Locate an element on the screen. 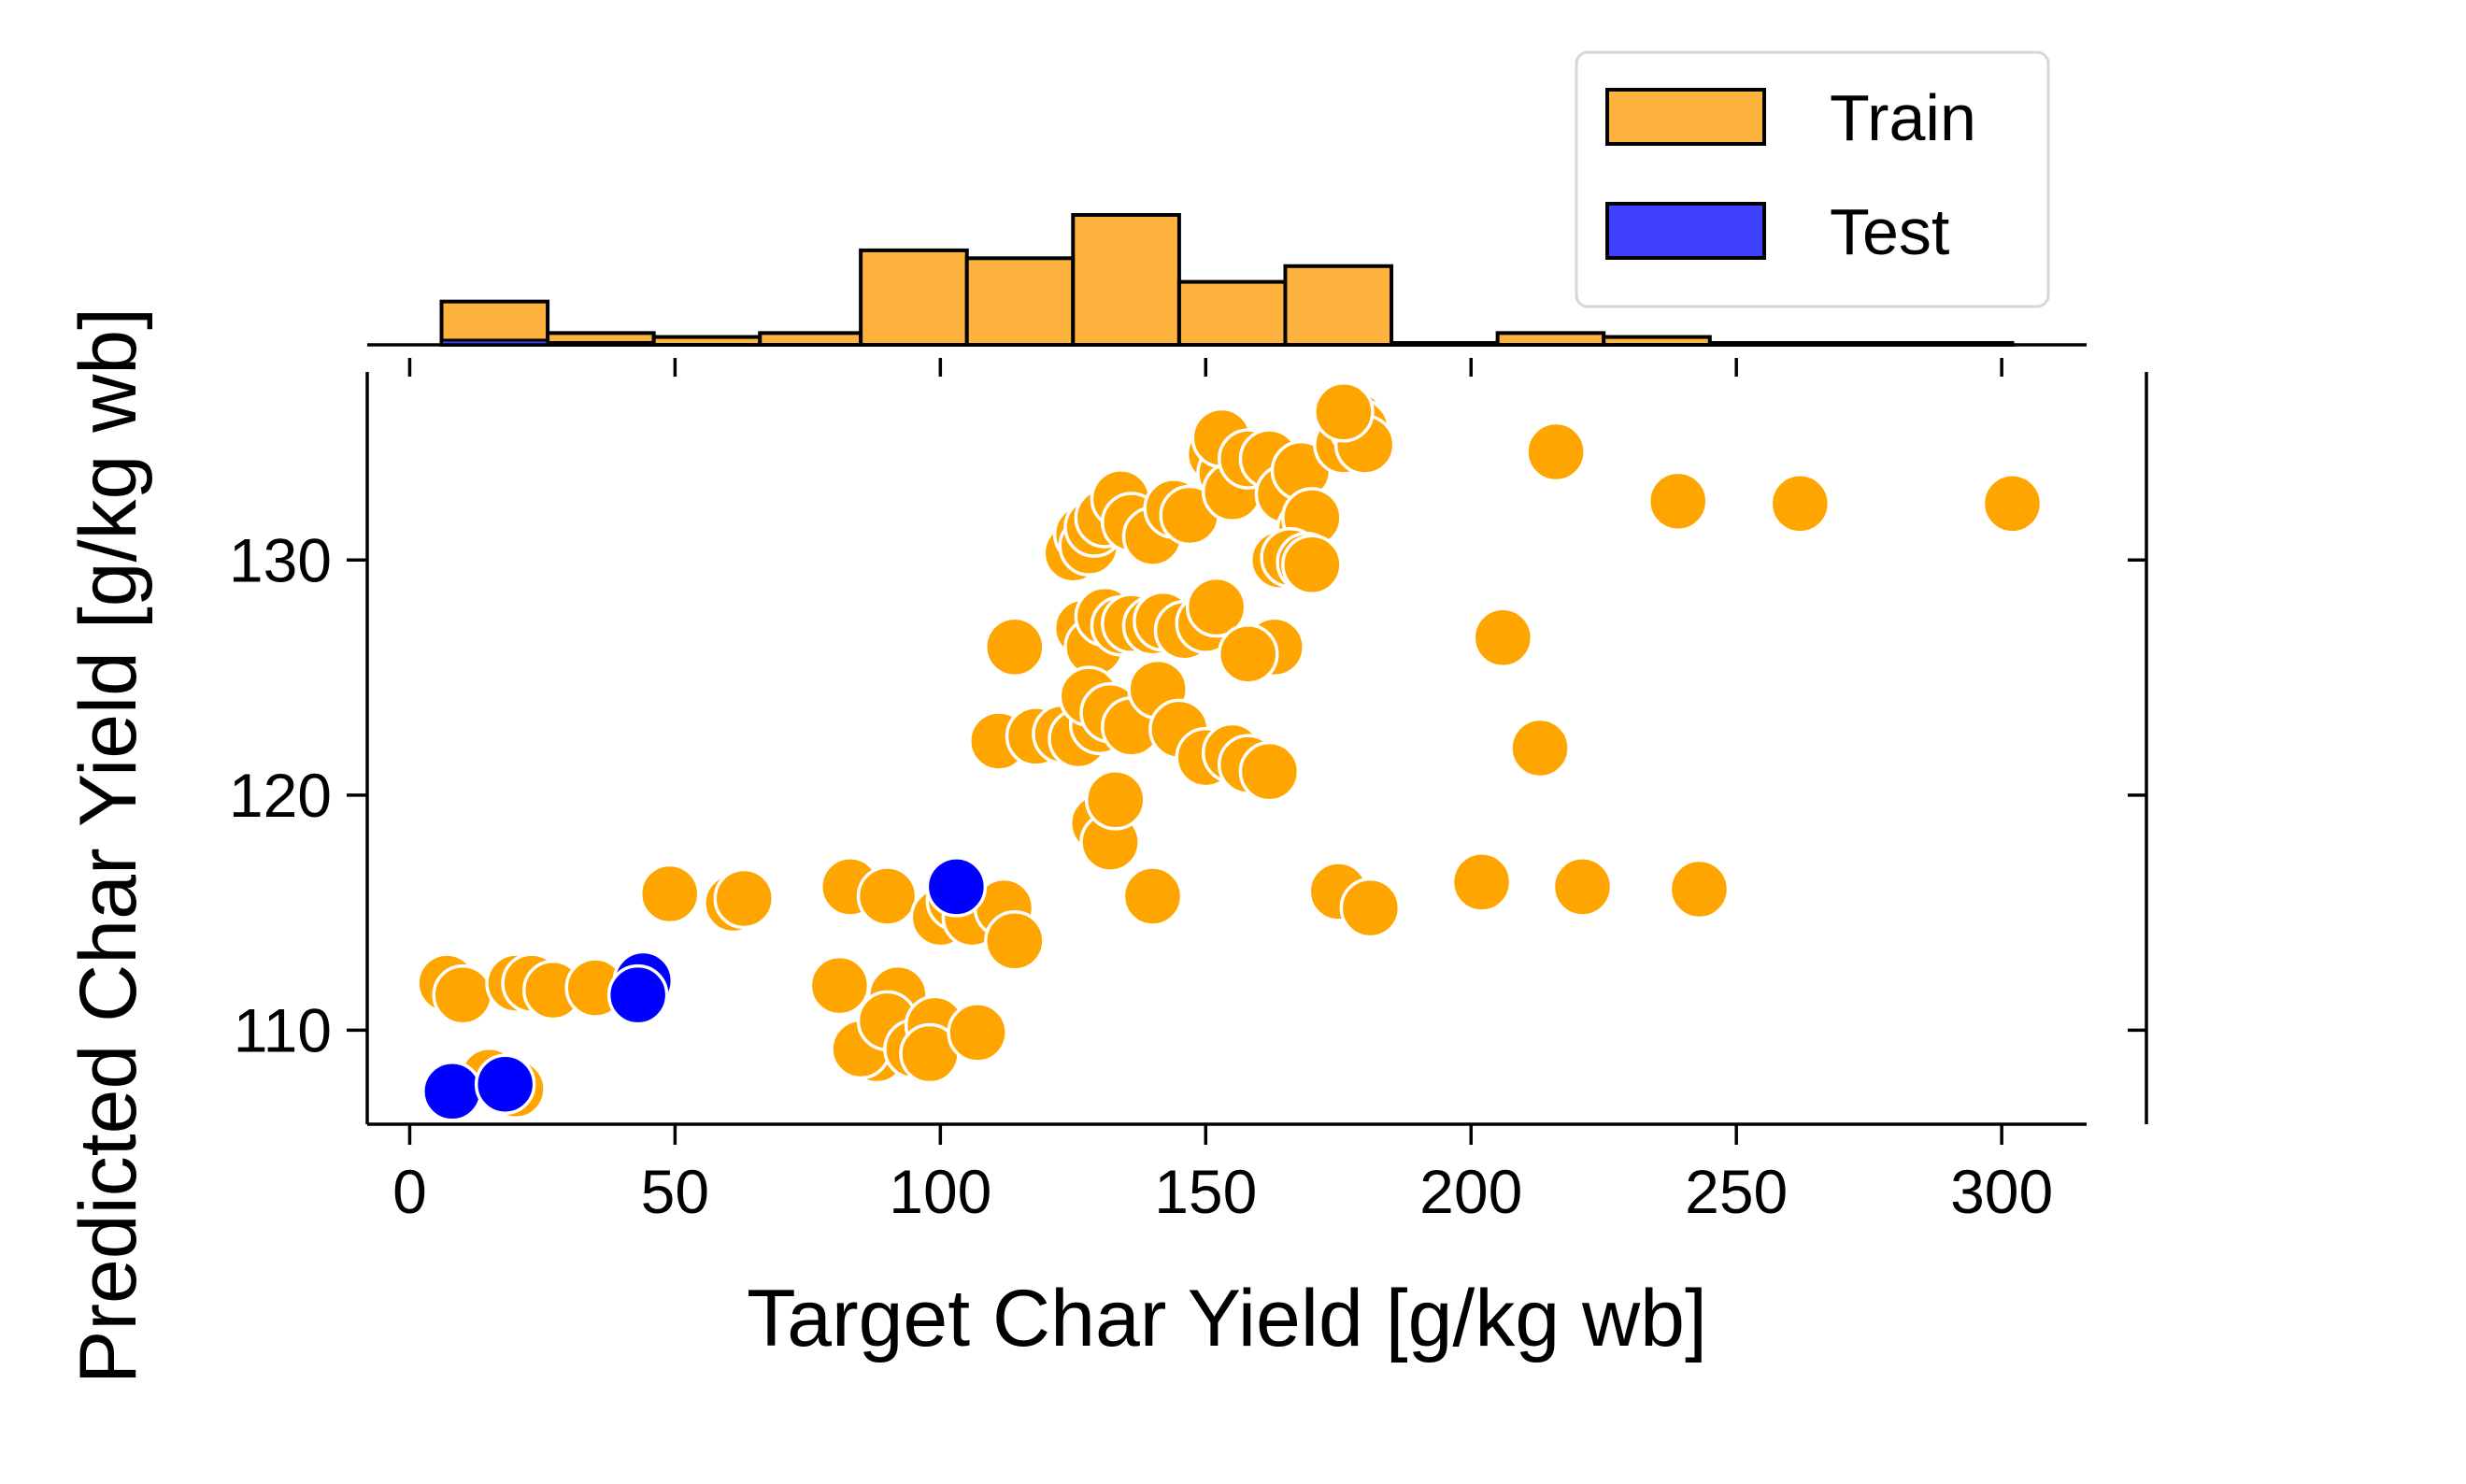 This screenshot has width=2466, height=1484. x-tick-label: 200 is located at coordinates (1470, 1191).